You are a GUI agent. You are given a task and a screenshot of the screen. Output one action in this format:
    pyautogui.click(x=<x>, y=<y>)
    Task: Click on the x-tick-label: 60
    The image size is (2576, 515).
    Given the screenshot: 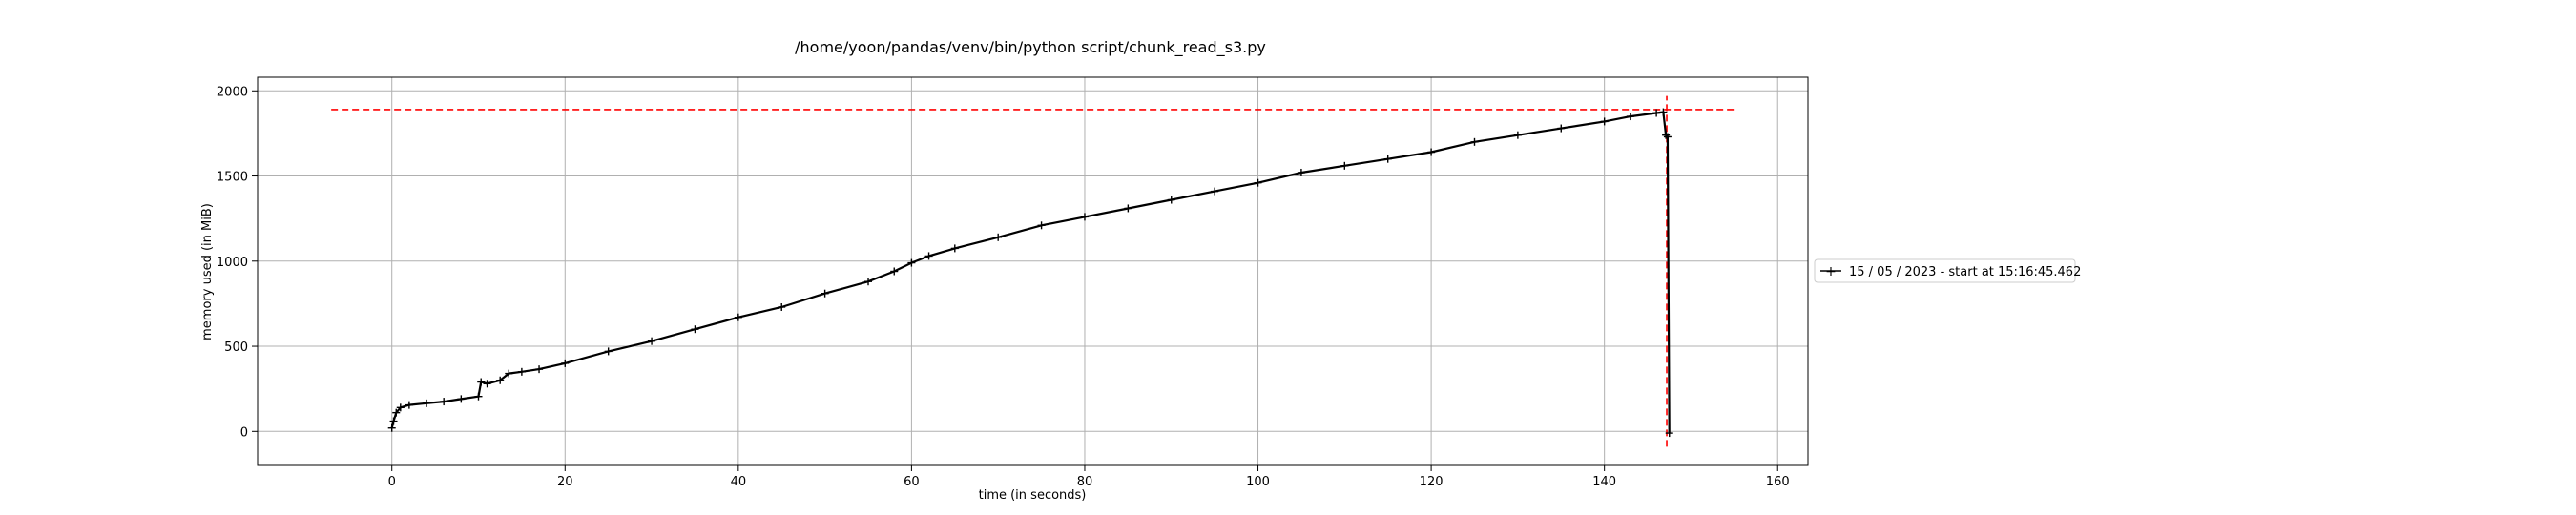 What is the action you would take?
    pyautogui.click(x=912, y=482)
    